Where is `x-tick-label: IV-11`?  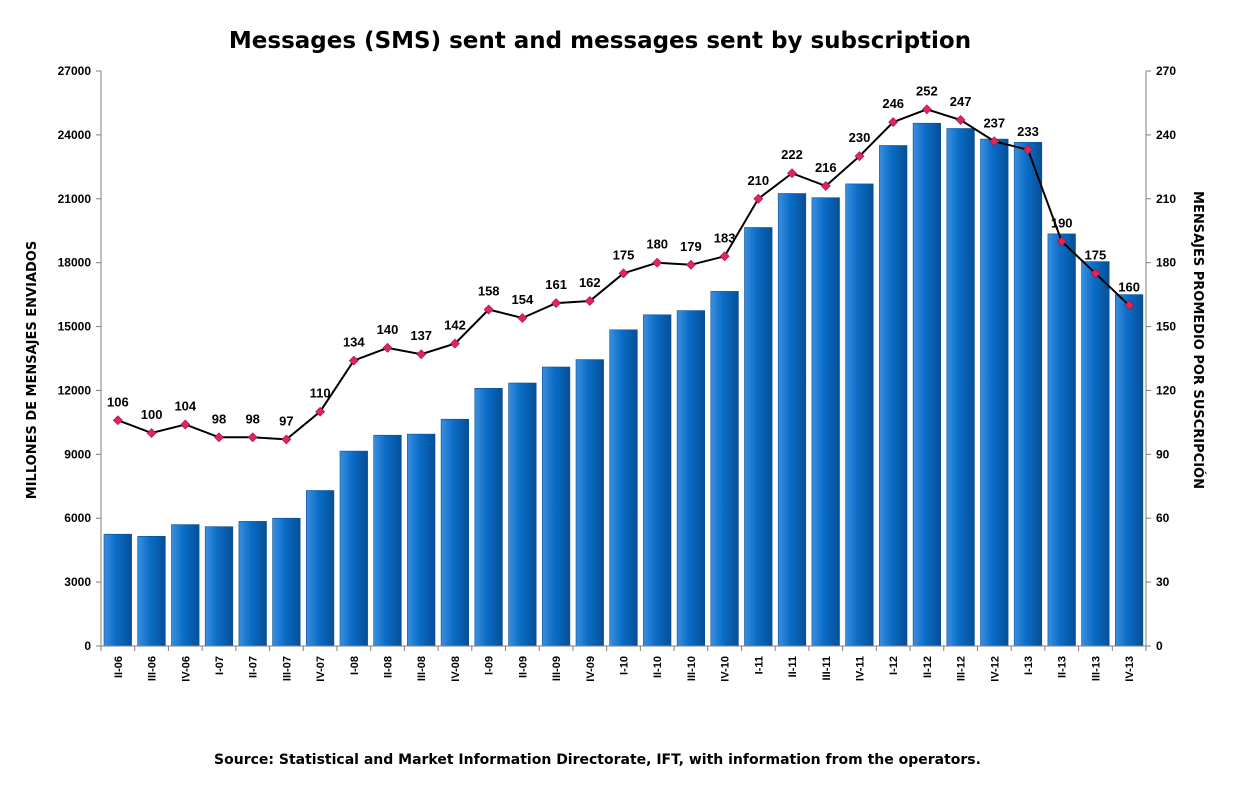
x-tick-label: IV-11 is located at coordinates (861, 668).